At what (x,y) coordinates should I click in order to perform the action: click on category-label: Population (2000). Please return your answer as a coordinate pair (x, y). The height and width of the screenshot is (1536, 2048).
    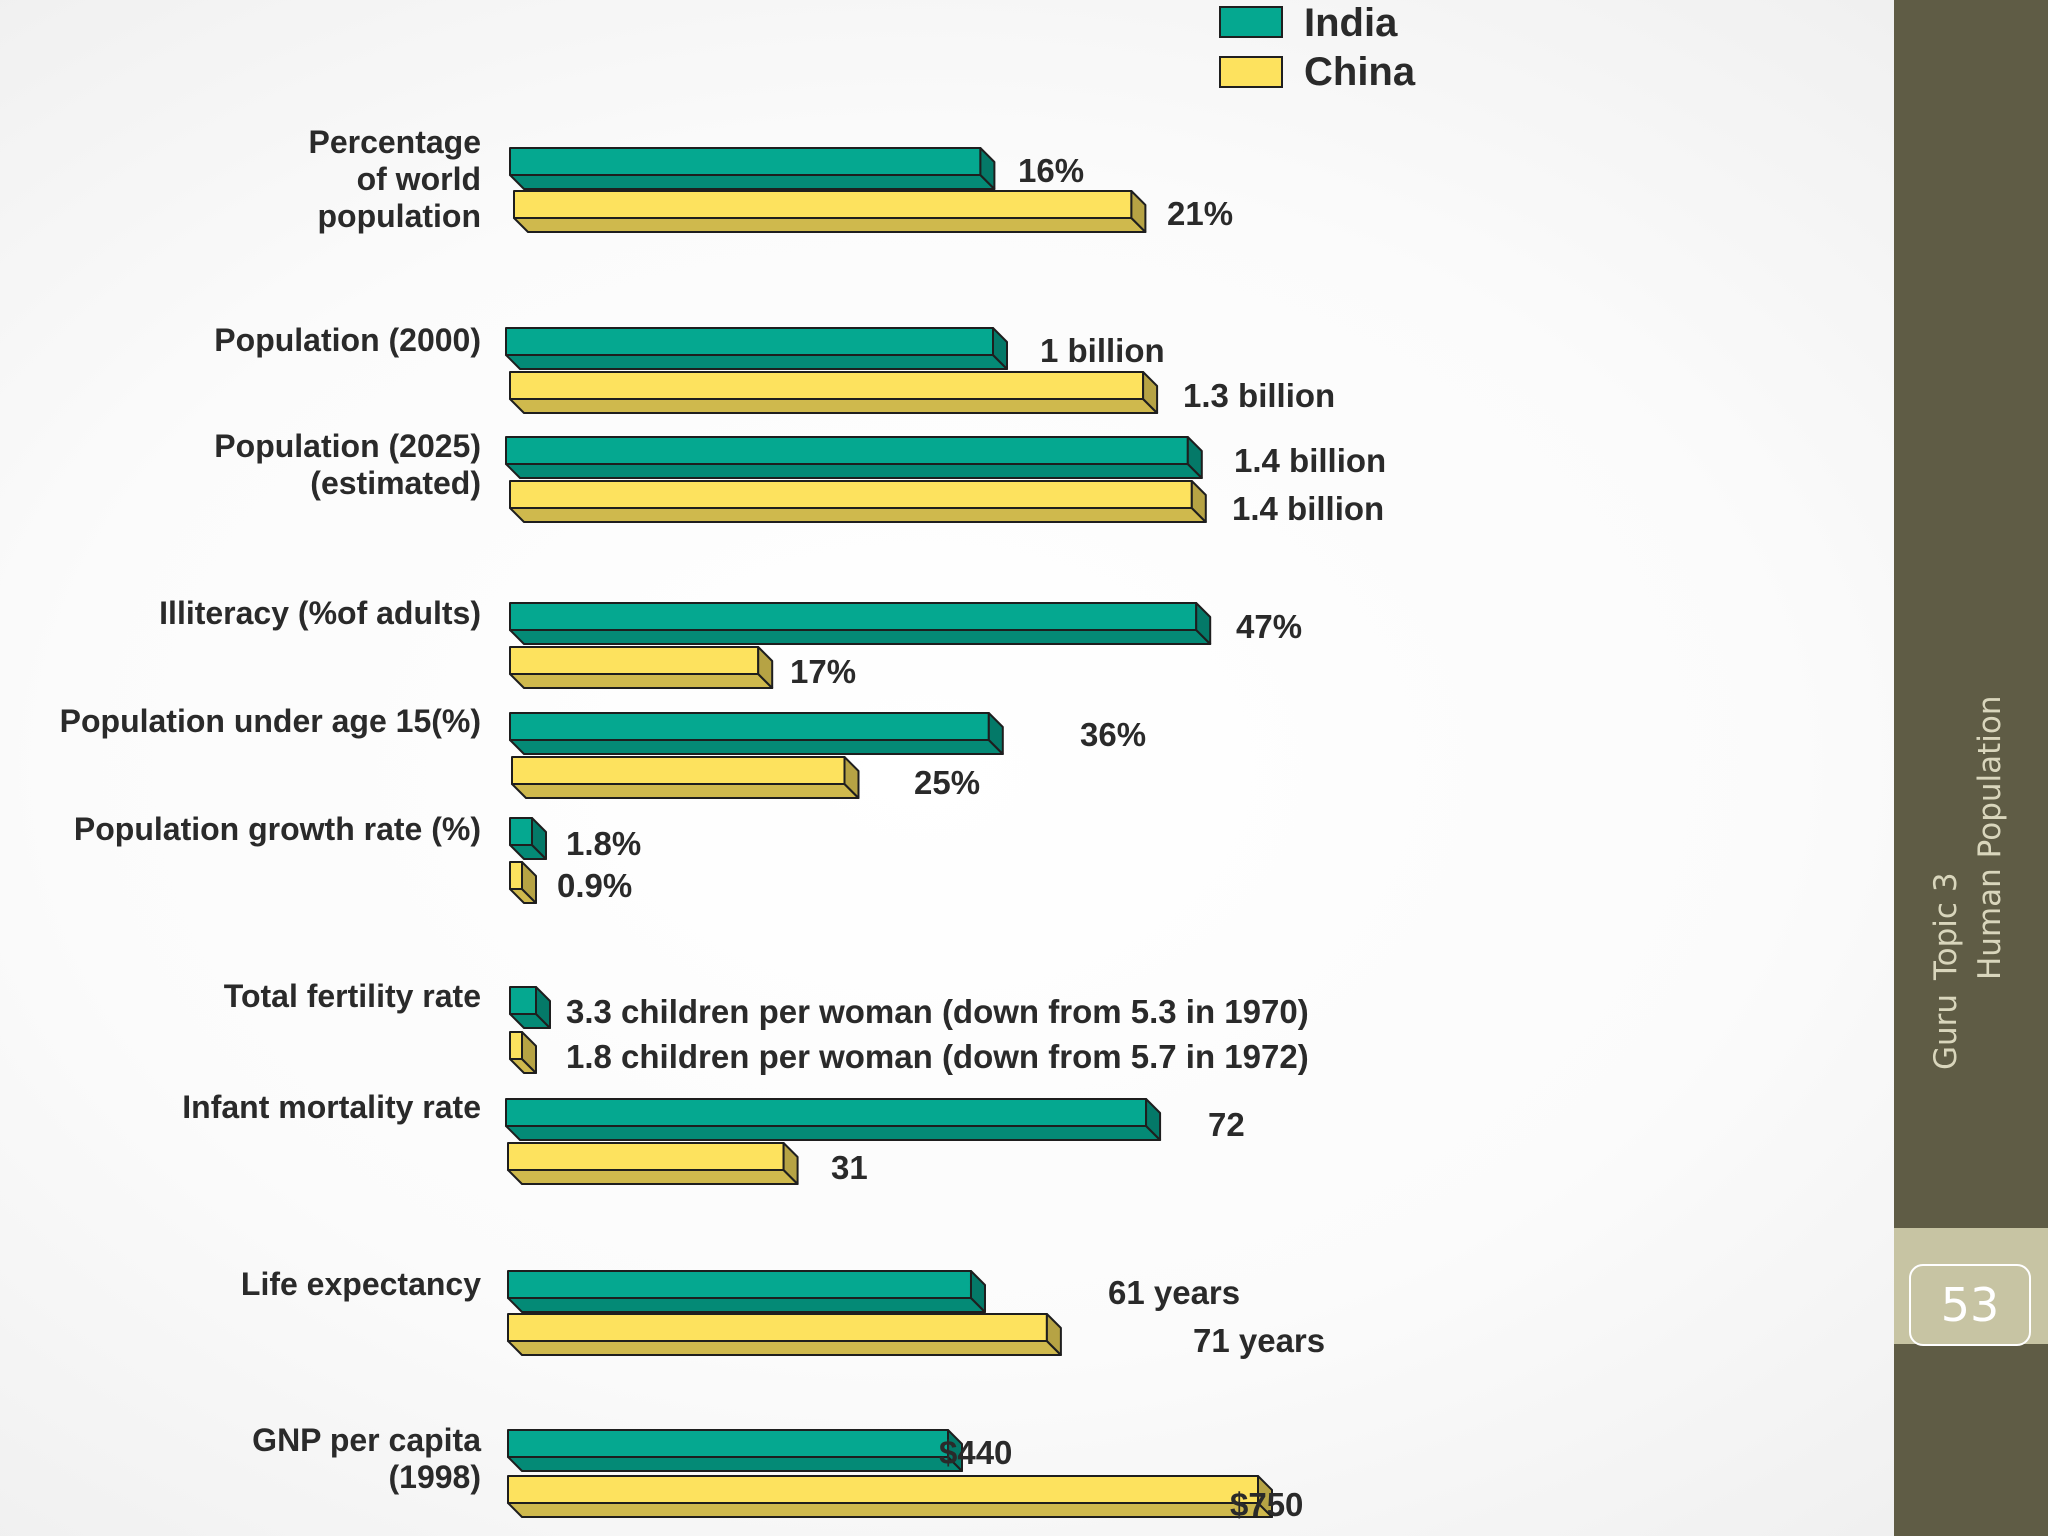
    Looking at the image, I should click on (347, 340).